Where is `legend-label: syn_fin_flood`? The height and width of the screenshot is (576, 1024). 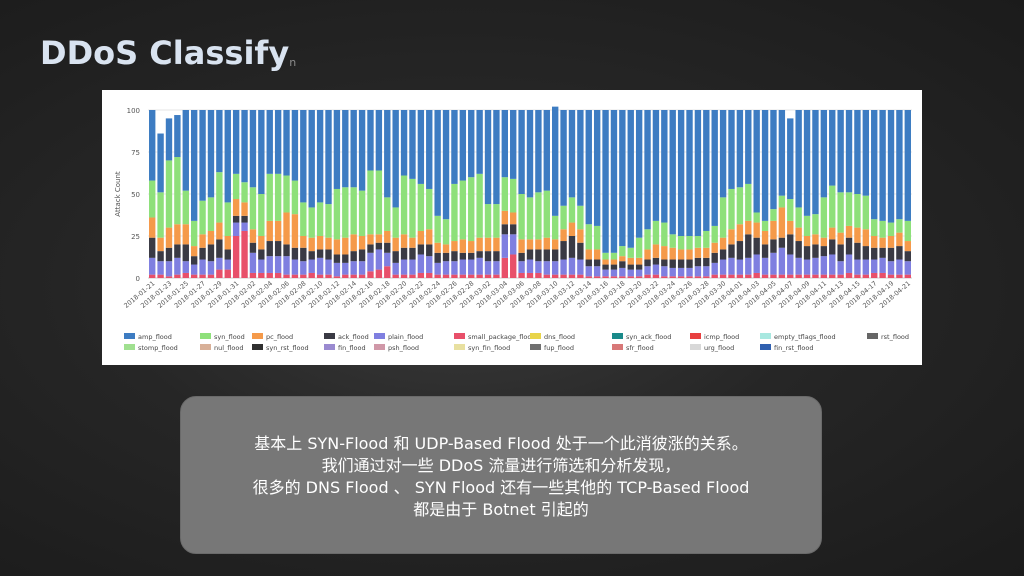 legend-label: syn_fin_flood is located at coordinates (489, 348).